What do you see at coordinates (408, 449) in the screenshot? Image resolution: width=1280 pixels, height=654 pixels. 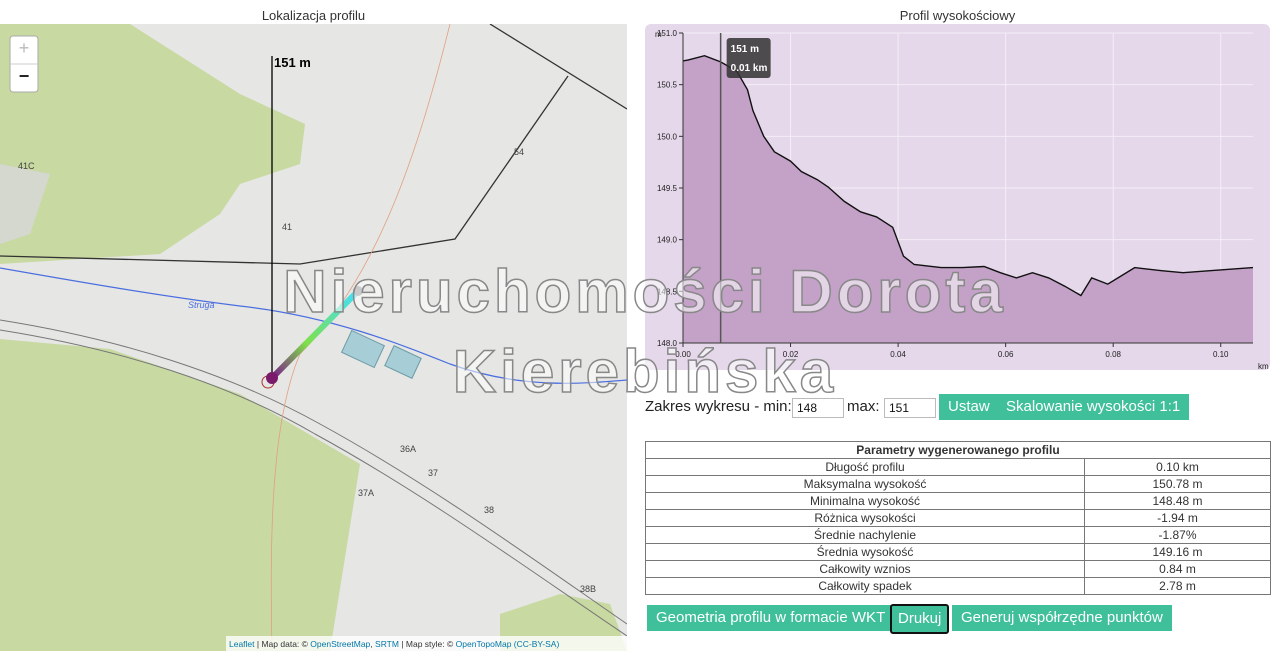 I see `map-label: 36A` at bounding box center [408, 449].